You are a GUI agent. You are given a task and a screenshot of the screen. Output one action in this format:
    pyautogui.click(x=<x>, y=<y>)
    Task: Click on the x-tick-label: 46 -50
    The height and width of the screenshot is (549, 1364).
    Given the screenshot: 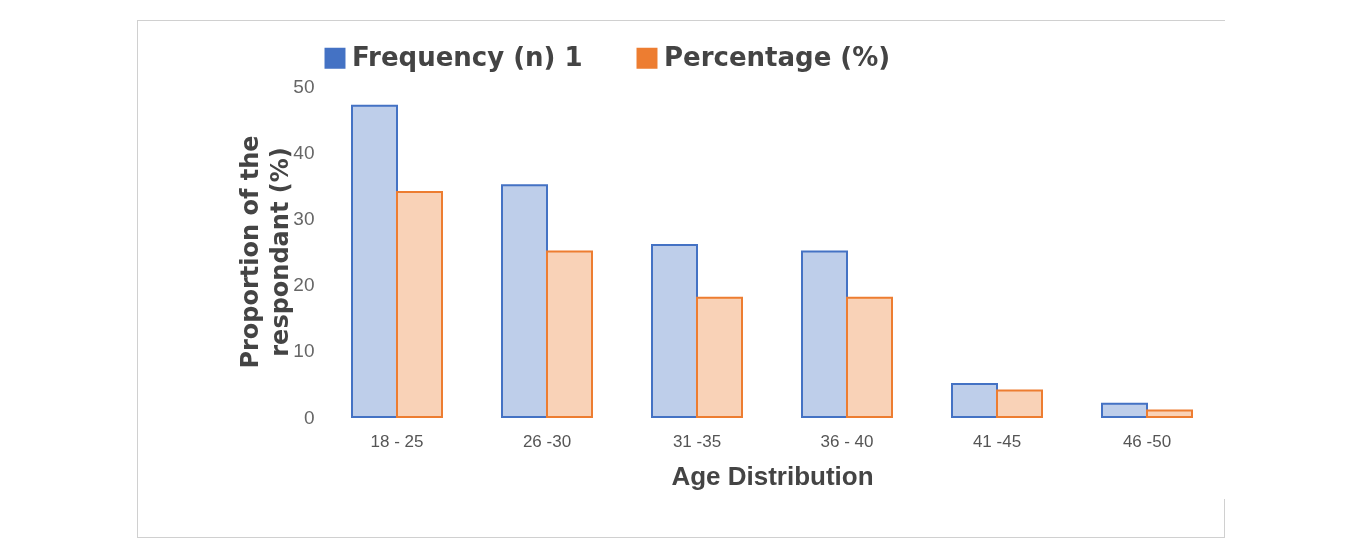 What is the action you would take?
    pyautogui.click(x=1147, y=441)
    